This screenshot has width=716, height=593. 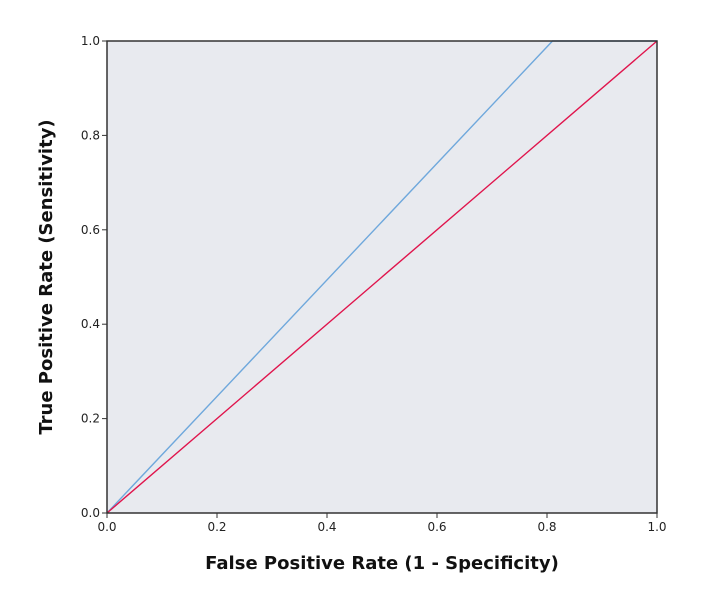 I want to click on x-tick-label: 0.0, so click(x=106, y=527).